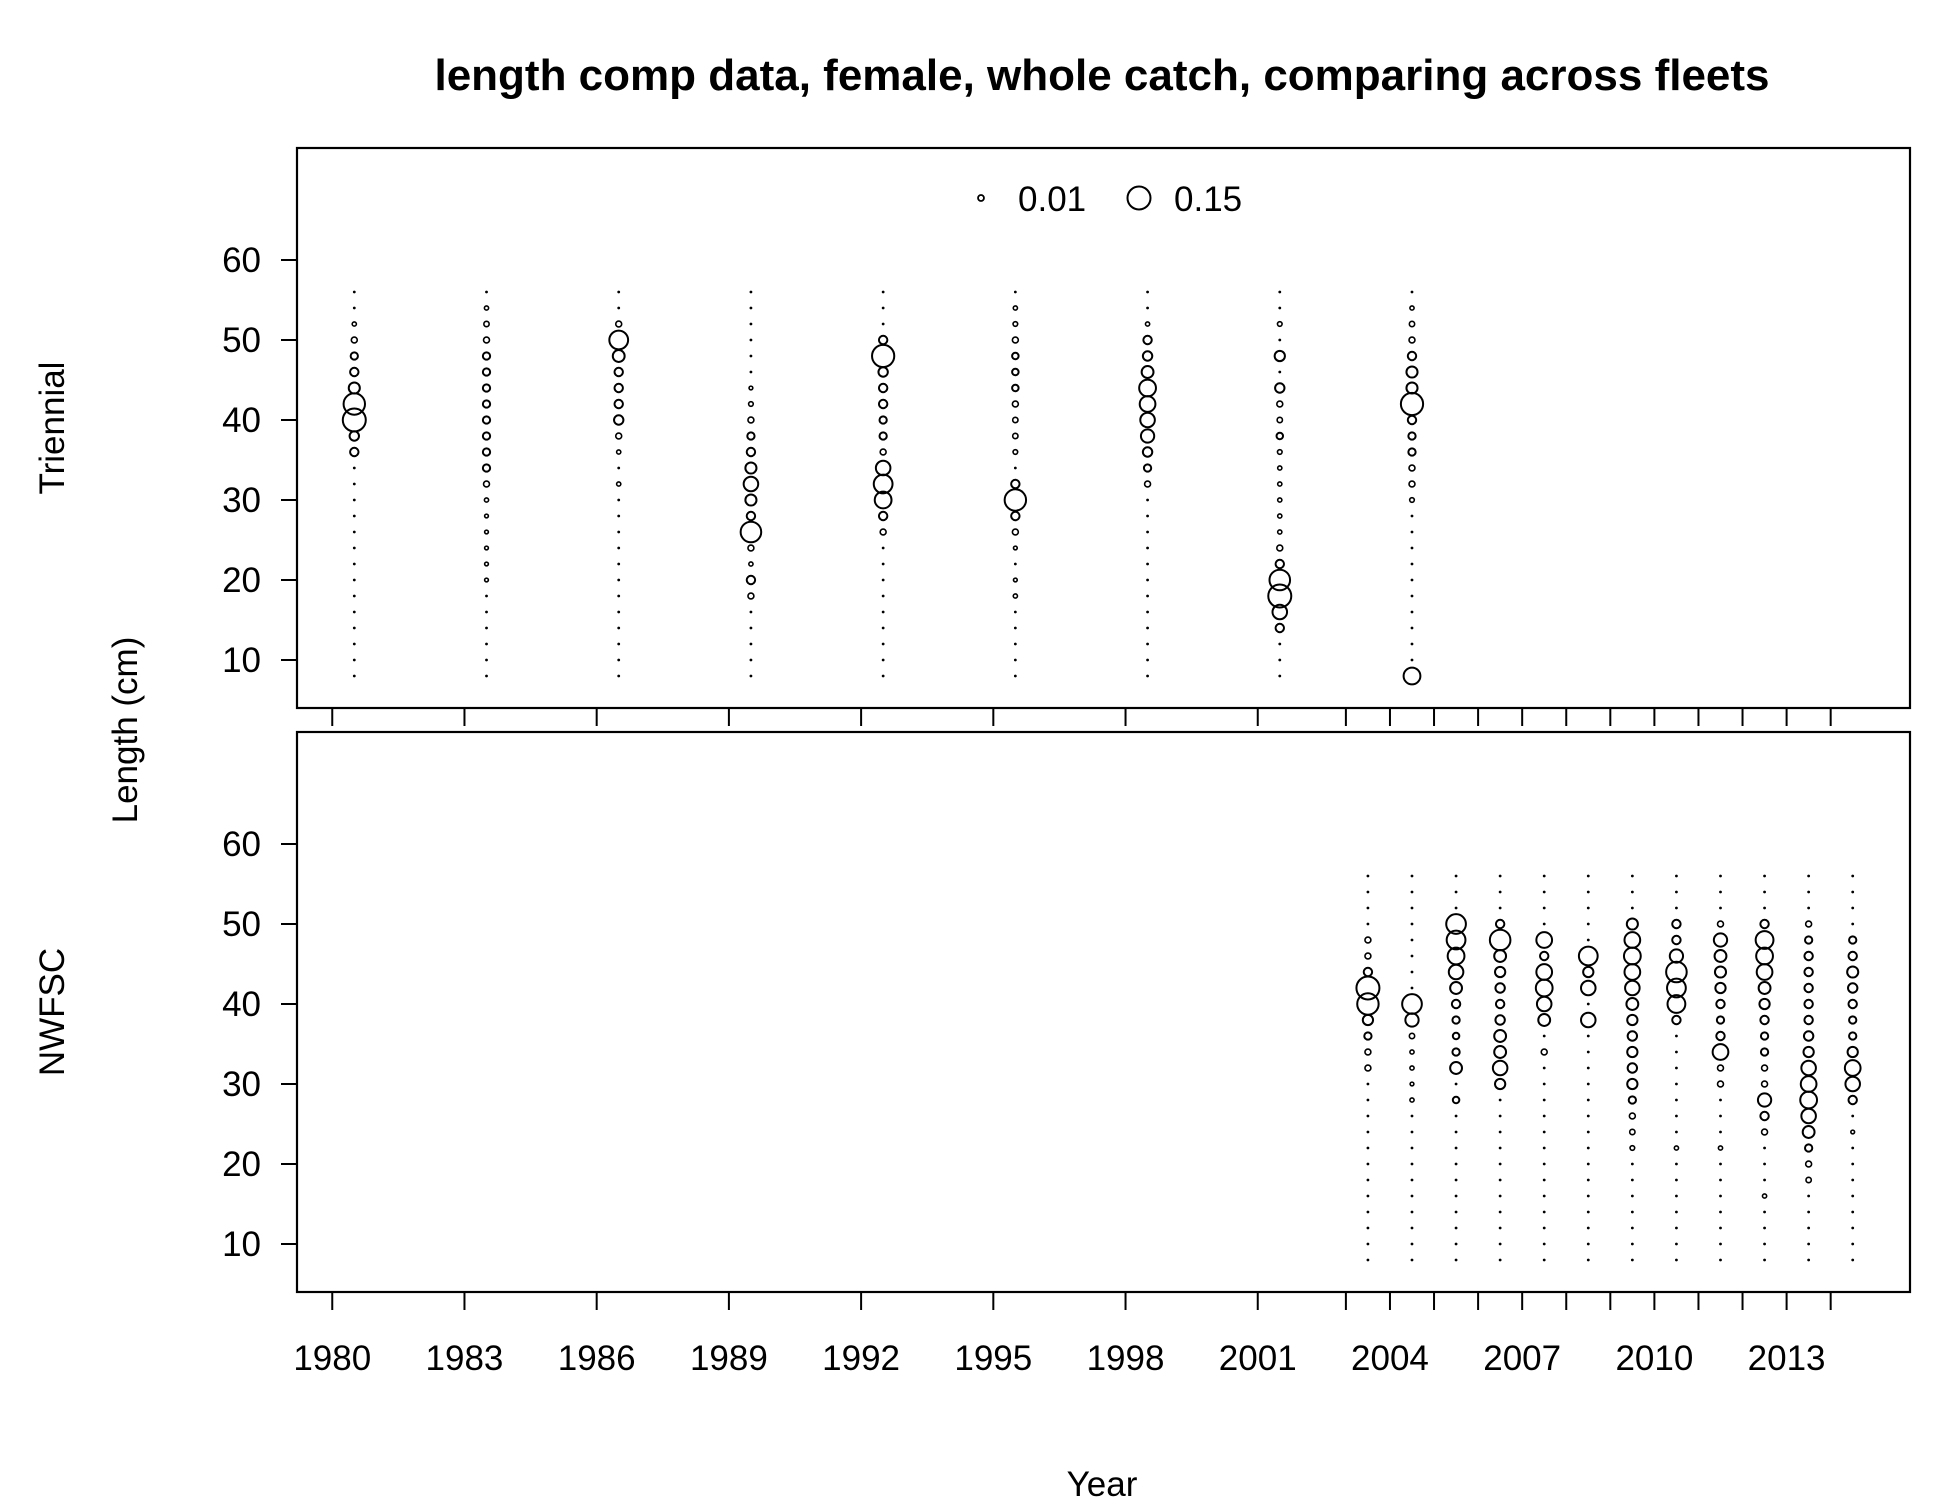  What do you see at coordinates (597, 1358) in the screenshot?
I see `x-tick-label: 1986` at bounding box center [597, 1358].